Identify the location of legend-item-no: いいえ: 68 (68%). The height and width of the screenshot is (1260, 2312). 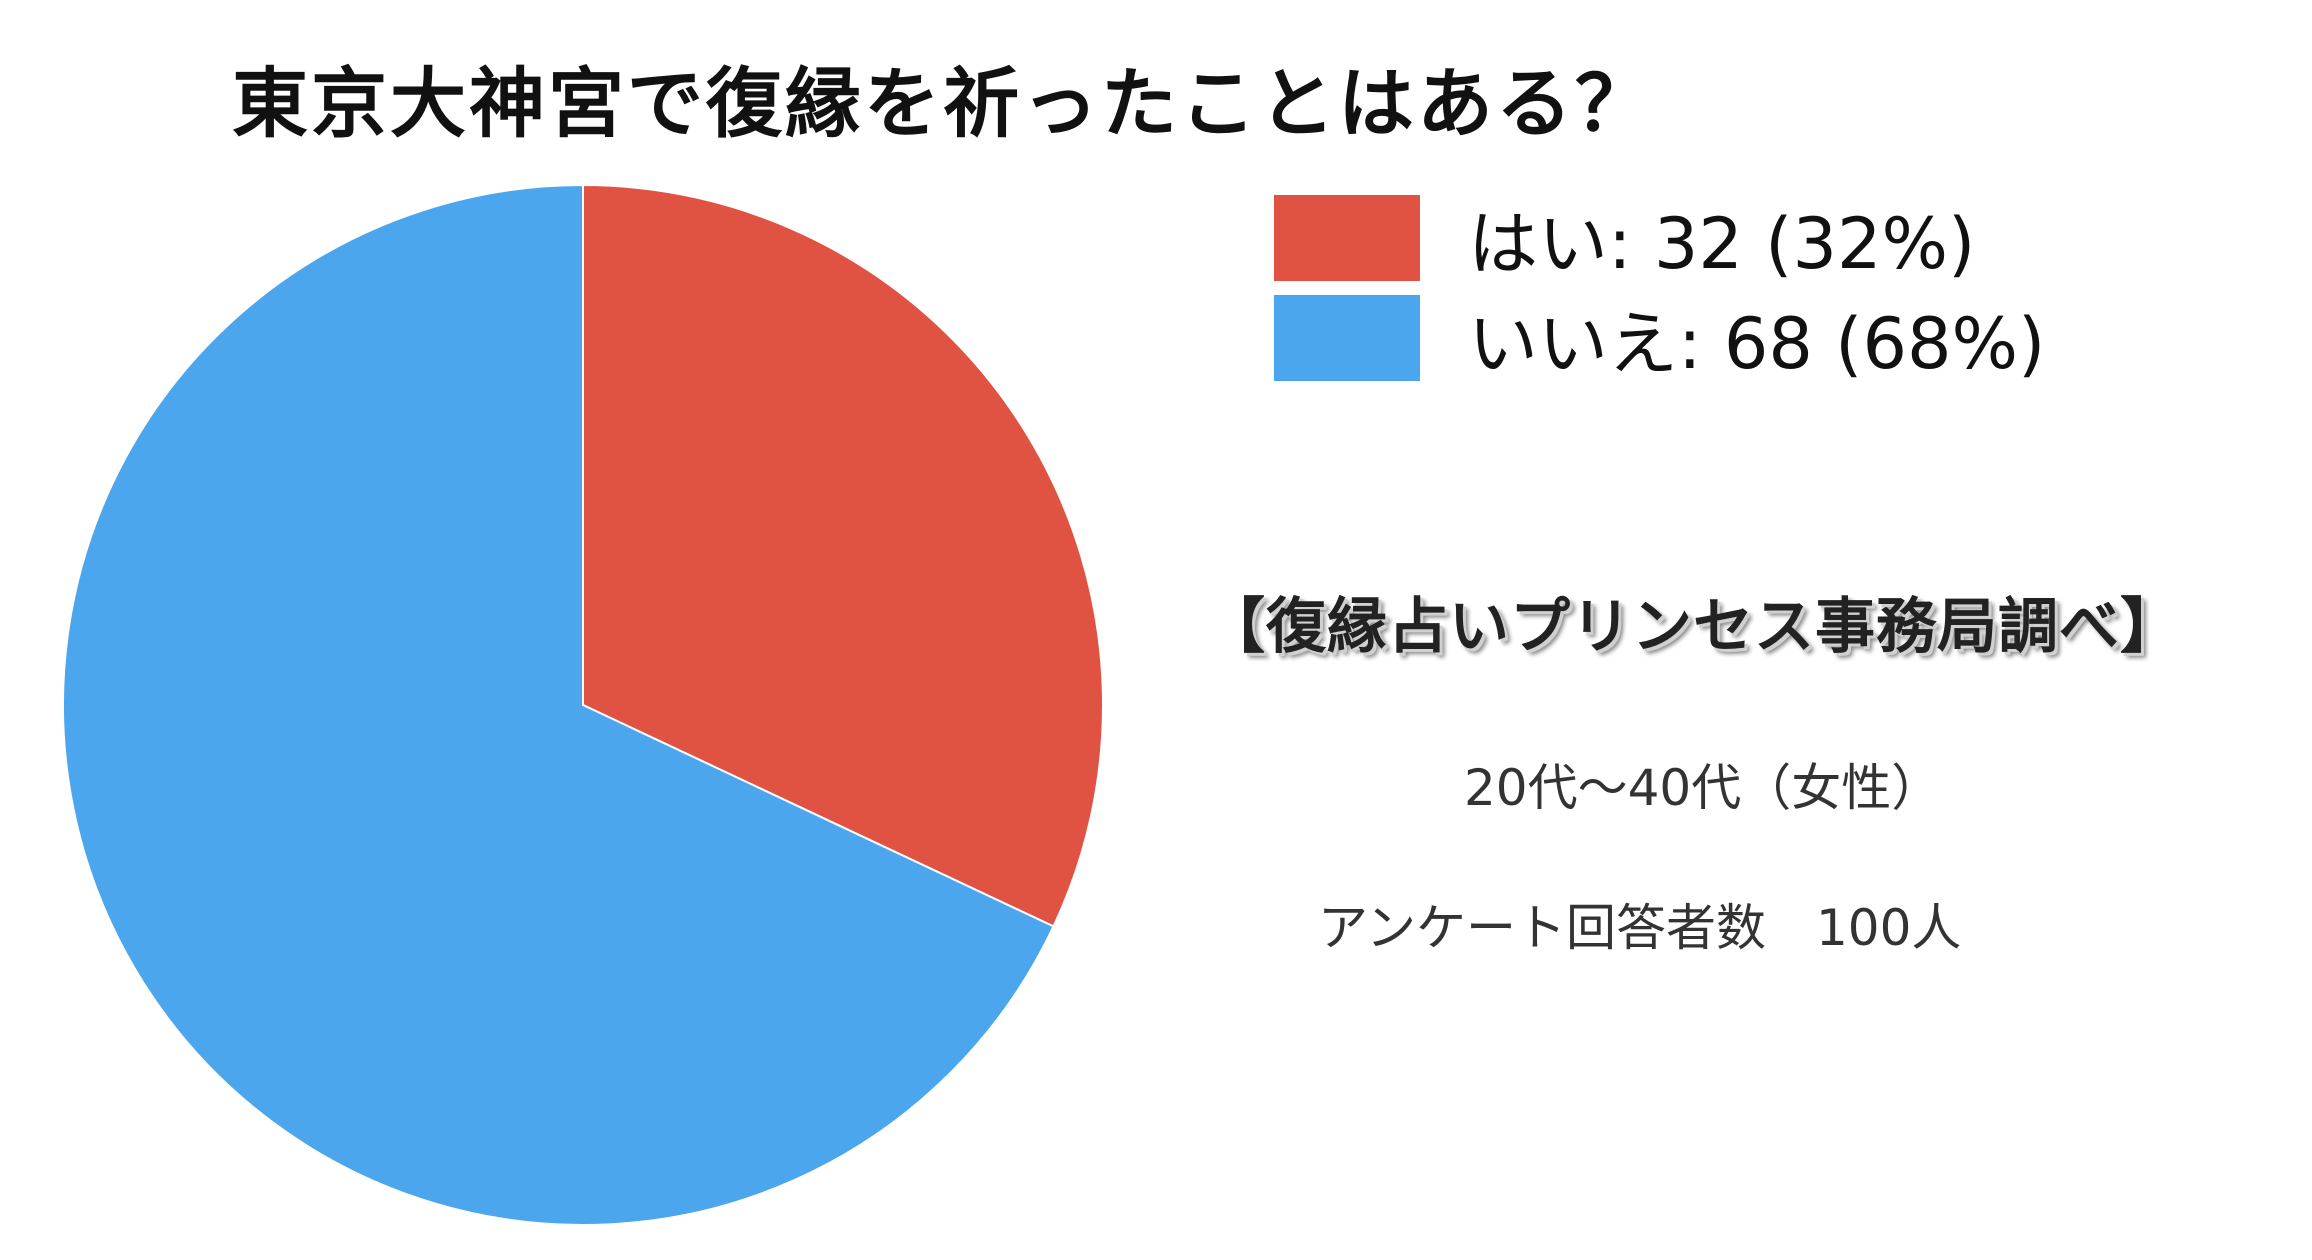
(1659, 338).